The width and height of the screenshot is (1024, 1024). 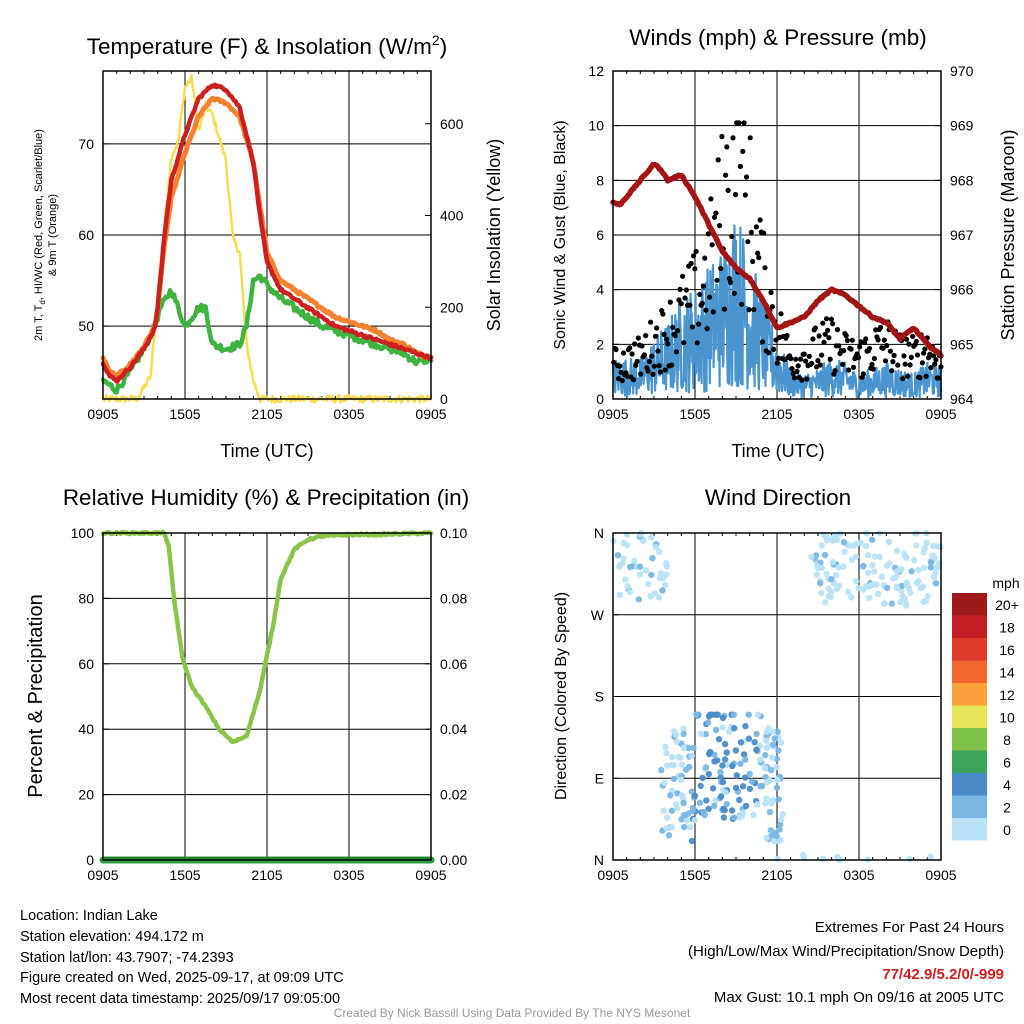 I want to click on wind-xtick-label-0: 0905, so click(x=612, y=414).